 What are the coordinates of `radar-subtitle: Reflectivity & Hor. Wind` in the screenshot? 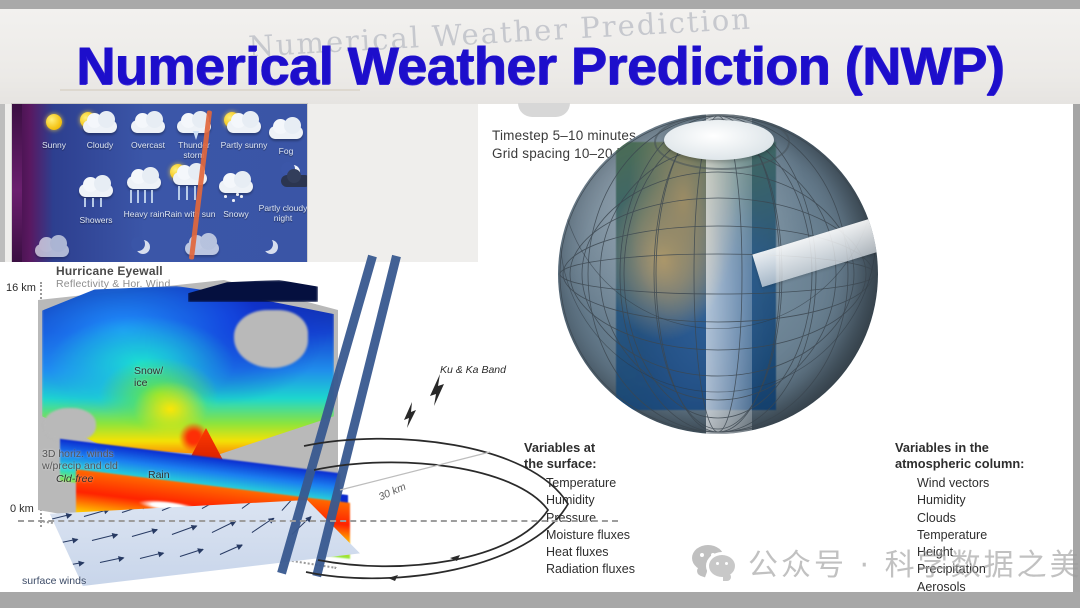 It's located at (113, 284).